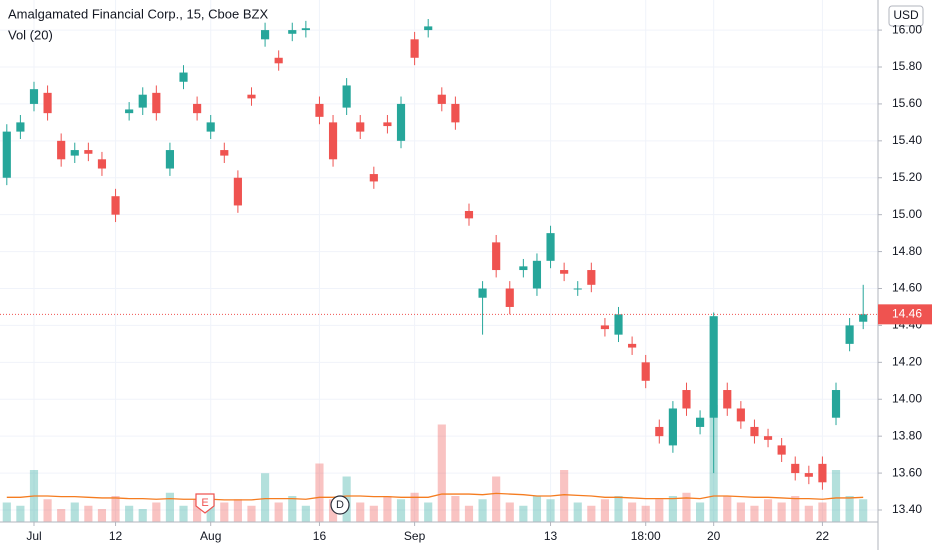 The image size is (932, 550). What do you see at coordinates (907, 103) in the screenshot?
I see `y-tick-label: 15.60` at bounding box center [907, 103].